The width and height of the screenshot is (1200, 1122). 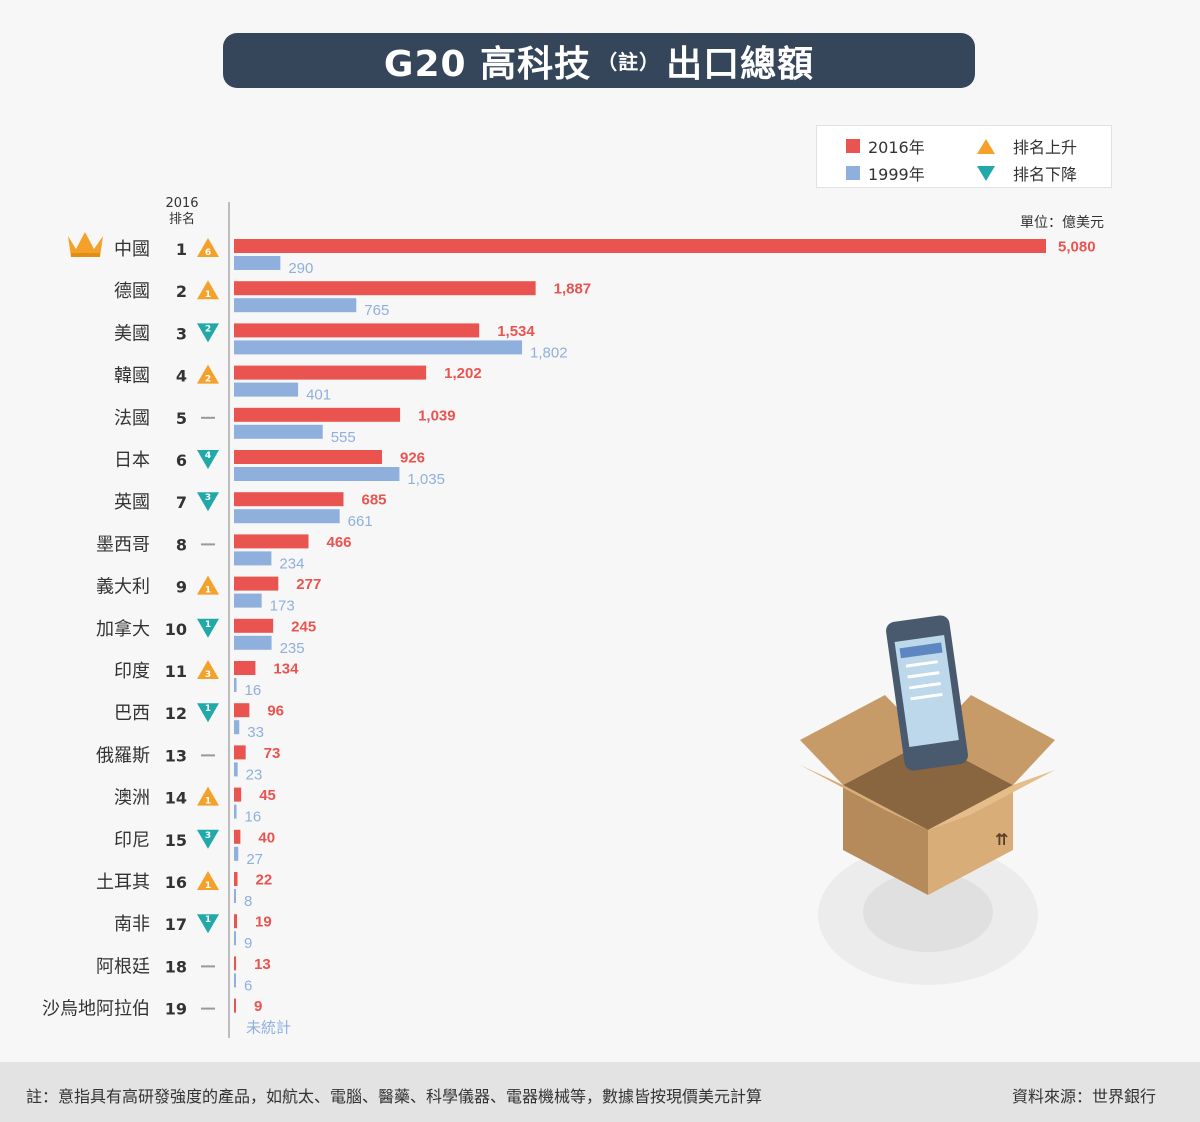 What do you see at coordinates (263, 922) in the screenshot?
I see `data-label-2016: 19` at bounding box center [263, 922].